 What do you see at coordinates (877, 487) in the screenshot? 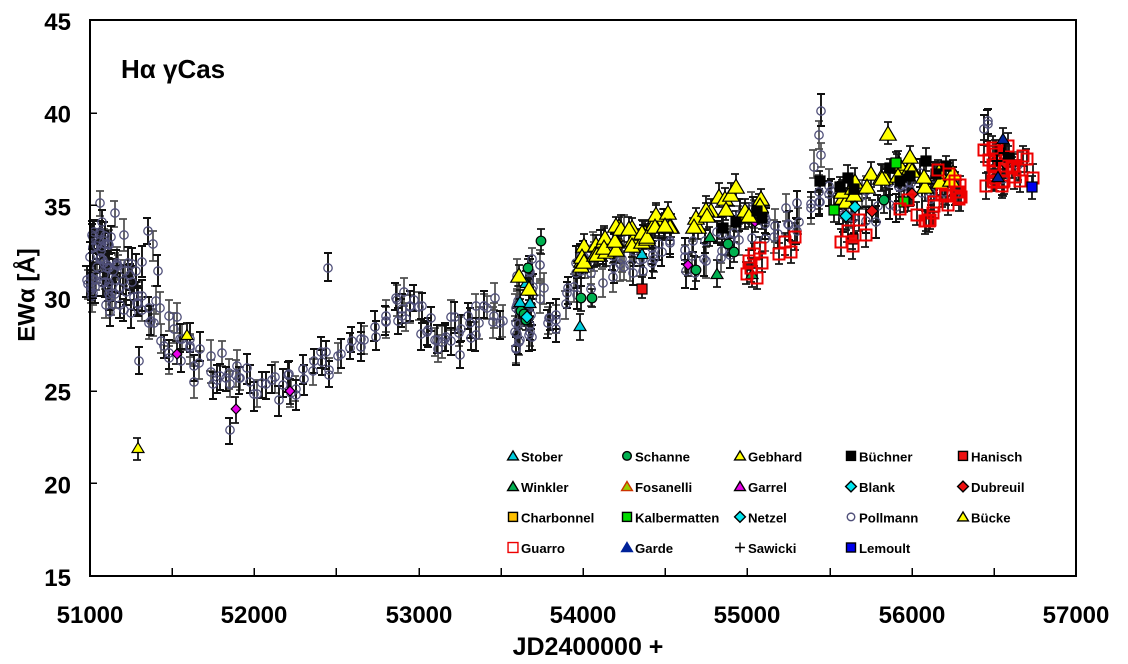
I see `svg-text: Blank` at bounding box center [877, 487].